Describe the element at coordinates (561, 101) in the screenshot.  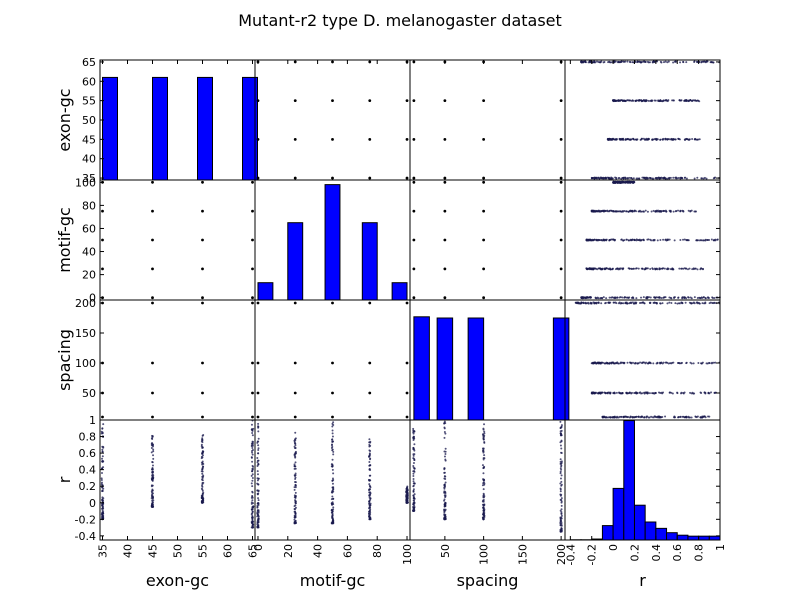
I see `scatter-point-exon-gc-spacing` at that location.